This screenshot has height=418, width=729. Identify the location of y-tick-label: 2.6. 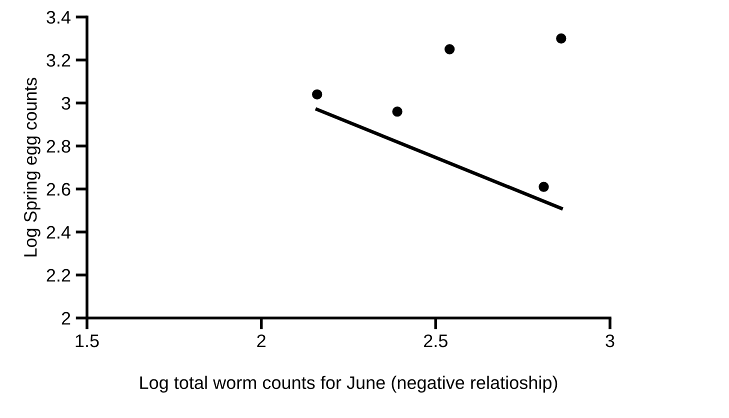
(58, 189).